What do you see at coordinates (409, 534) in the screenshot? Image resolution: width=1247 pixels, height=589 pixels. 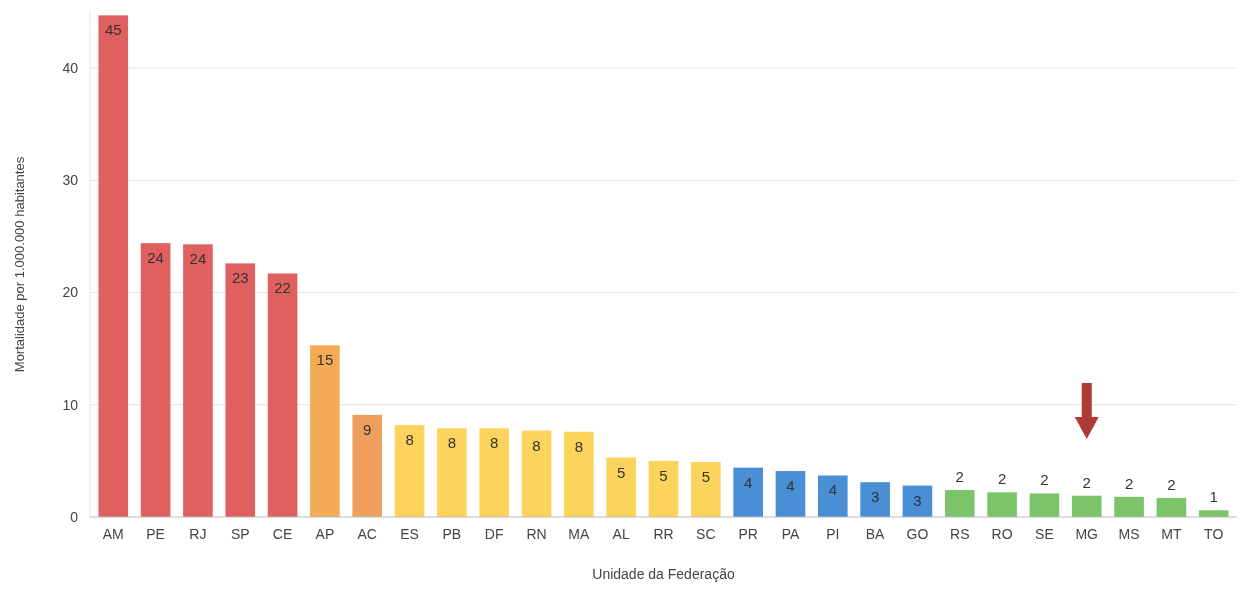 I see `x-tick-label: ES` at bounding box center [409, 534].